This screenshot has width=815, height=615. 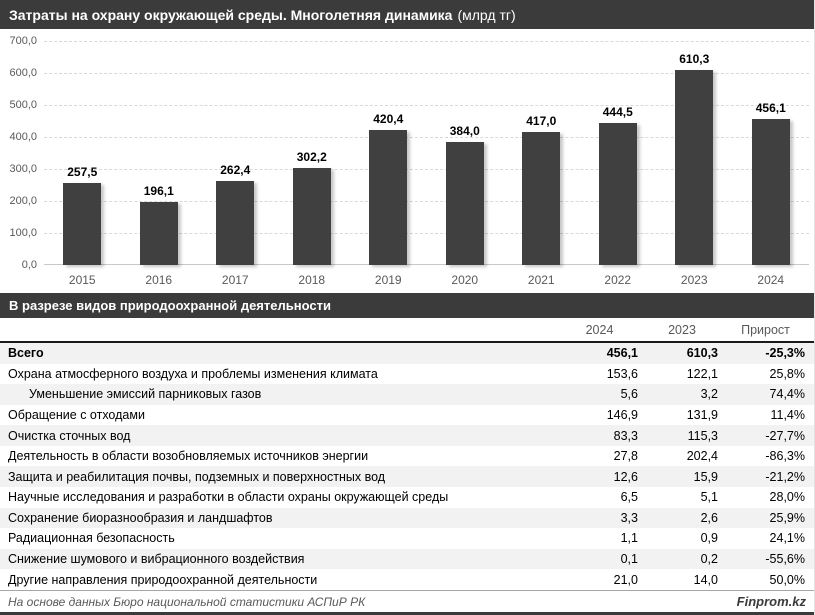 I want to click on table-header-2023: 2023, so click(x=682, y=329).